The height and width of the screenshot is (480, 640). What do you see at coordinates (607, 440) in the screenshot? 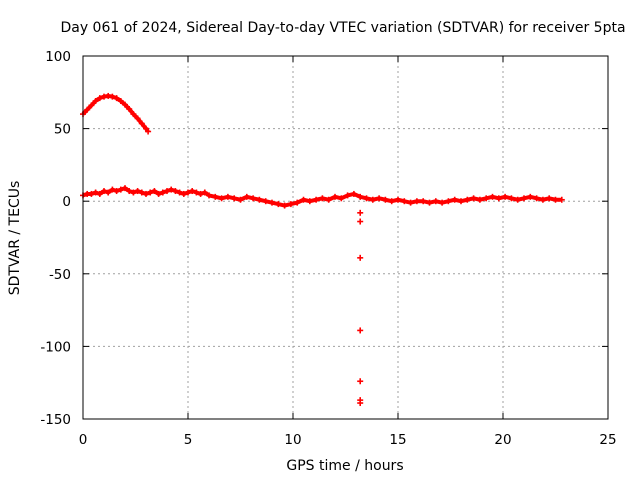
I see `x-tick-label: 25` at bounding box center [607, 440].